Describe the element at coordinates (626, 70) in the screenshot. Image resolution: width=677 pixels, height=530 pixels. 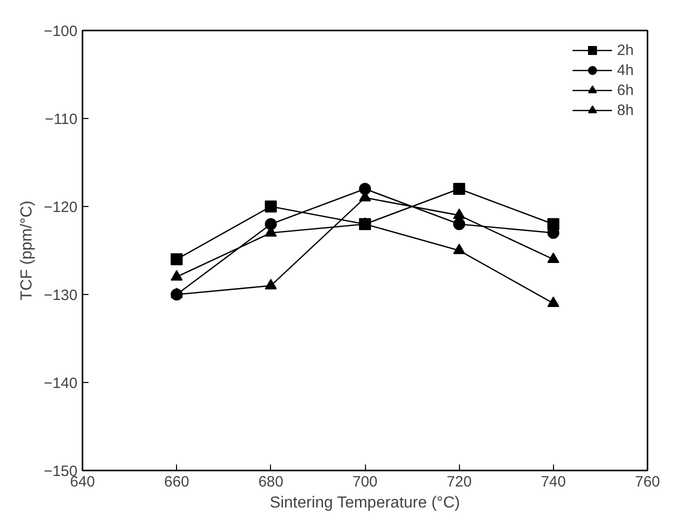
I see `legend-label: 4h` at that location.